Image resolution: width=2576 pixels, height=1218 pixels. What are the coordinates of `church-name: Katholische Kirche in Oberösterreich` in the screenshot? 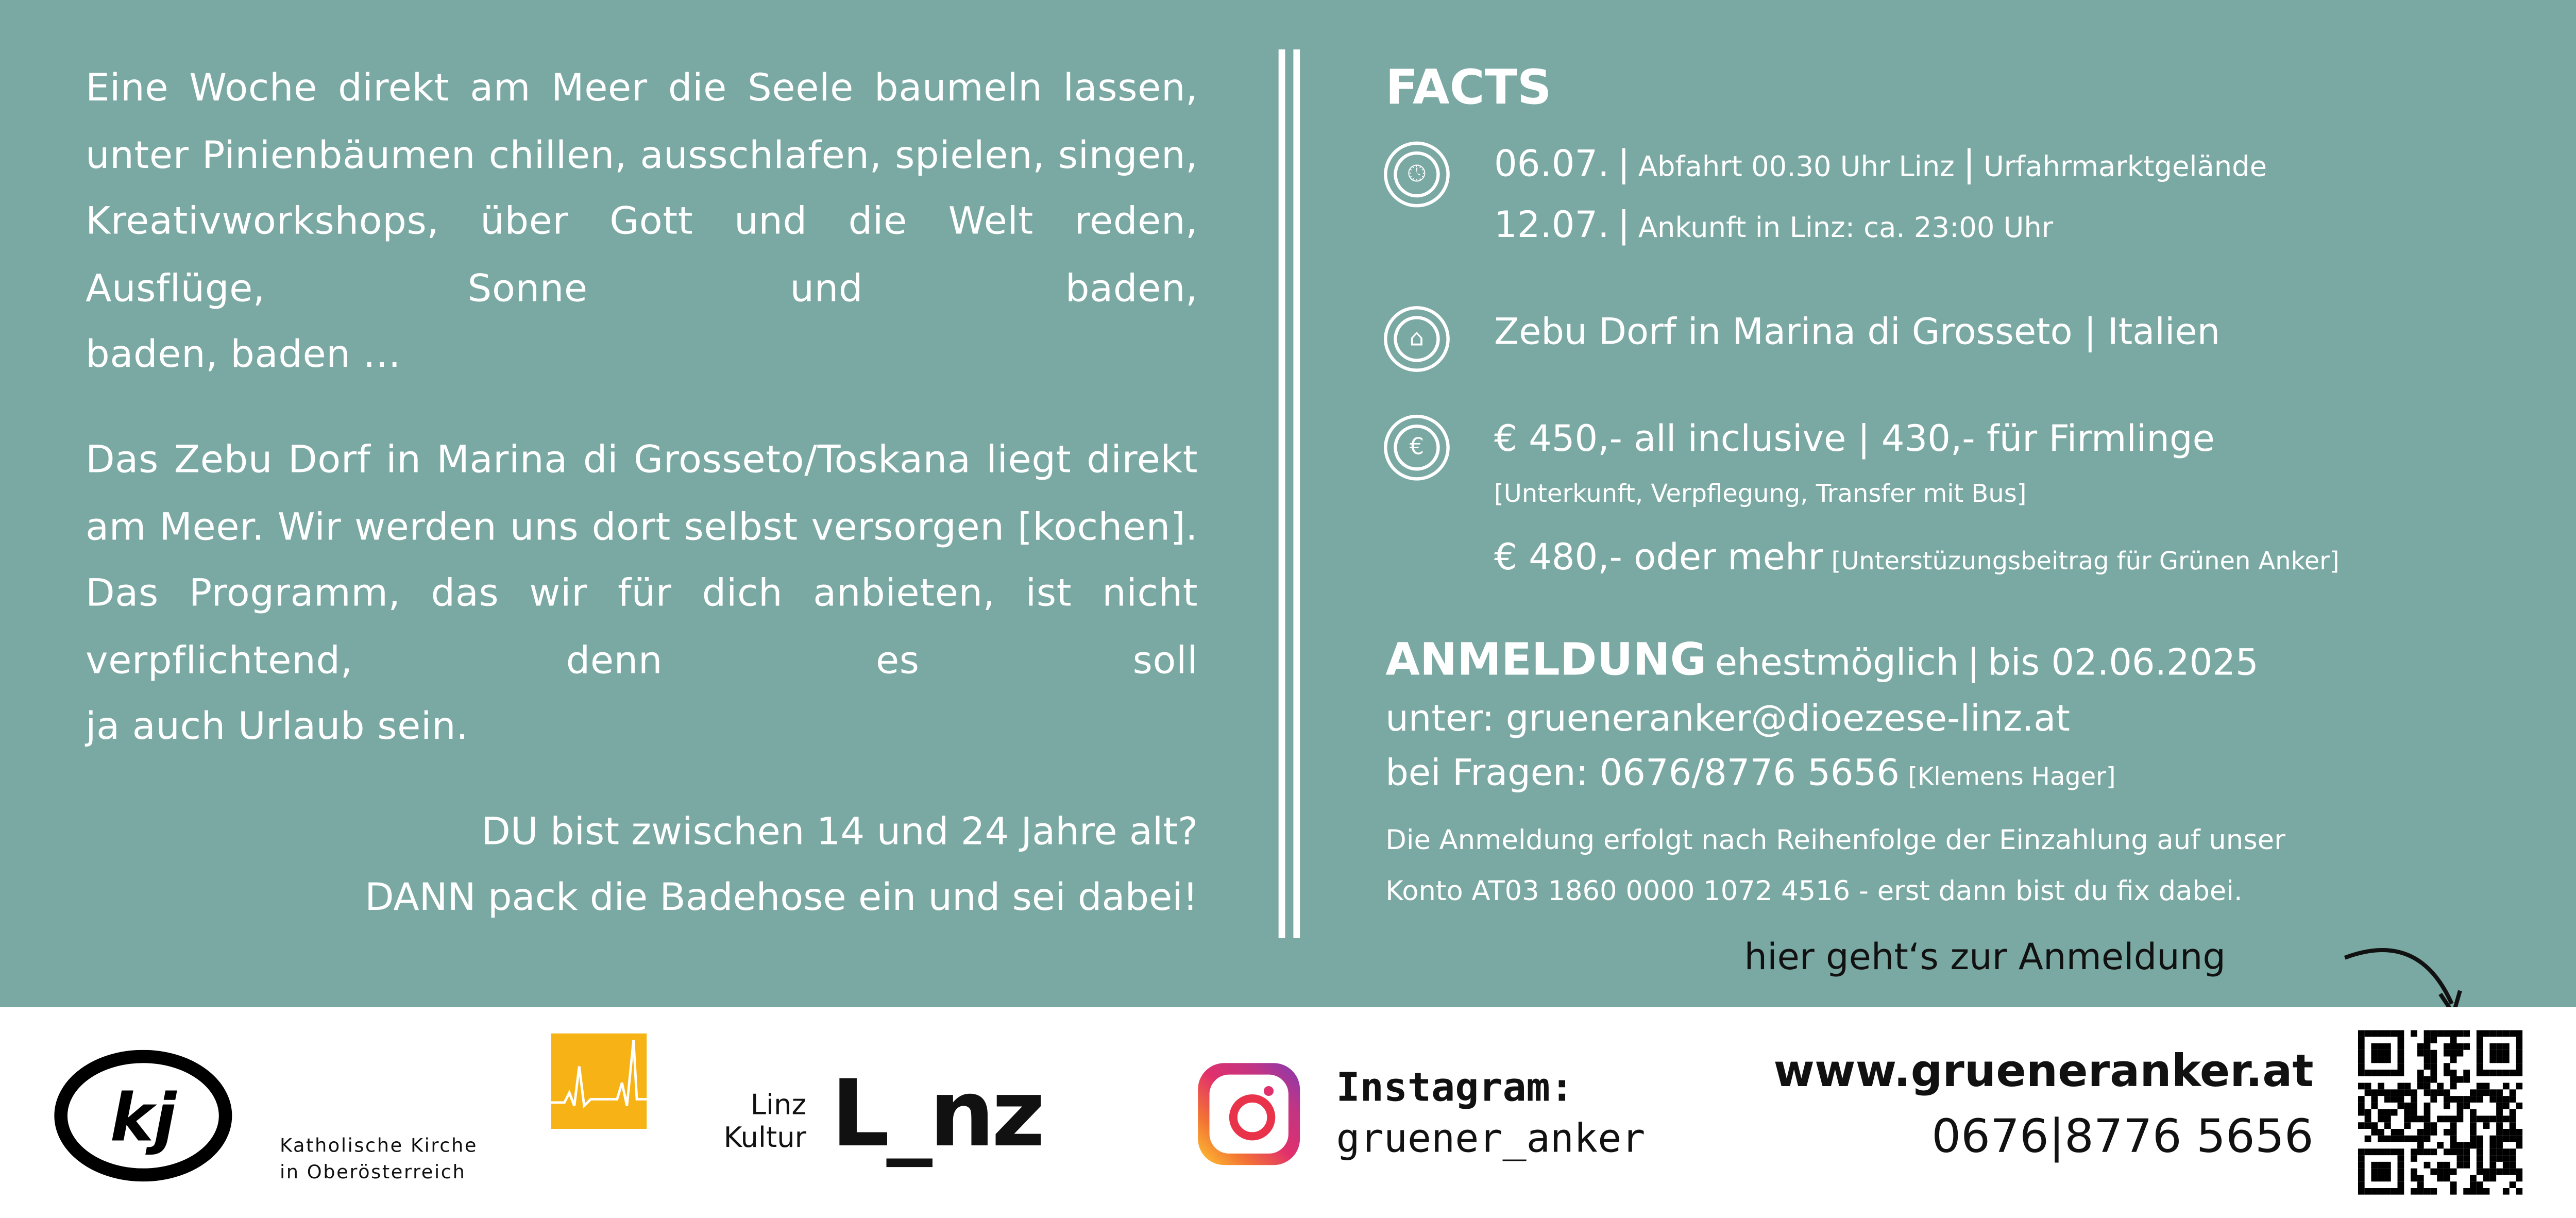 It's located at (379, 1158).